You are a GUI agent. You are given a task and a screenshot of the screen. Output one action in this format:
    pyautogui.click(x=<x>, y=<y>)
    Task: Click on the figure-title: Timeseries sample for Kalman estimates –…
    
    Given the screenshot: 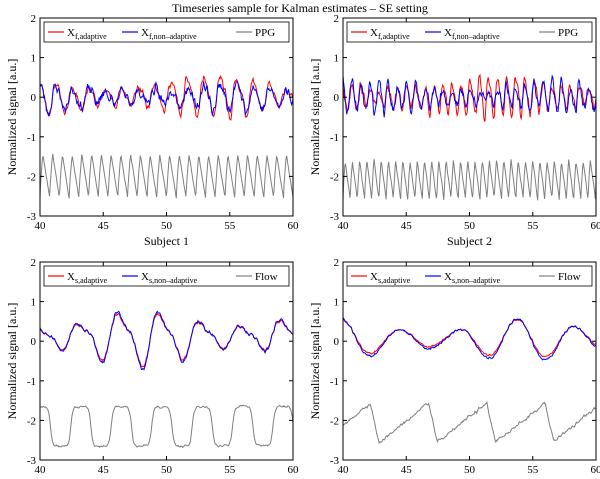 What is the action you would take?
    pyautogui.click(x=300, y=8)
    